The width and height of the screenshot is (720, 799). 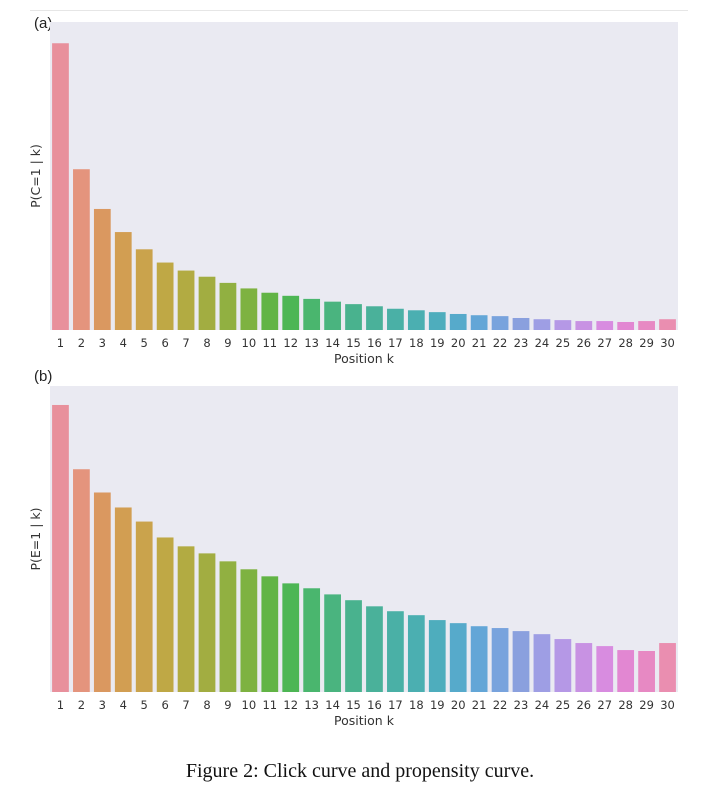 I want to click on x-tick-label: 26, so click(x=583, y=705).